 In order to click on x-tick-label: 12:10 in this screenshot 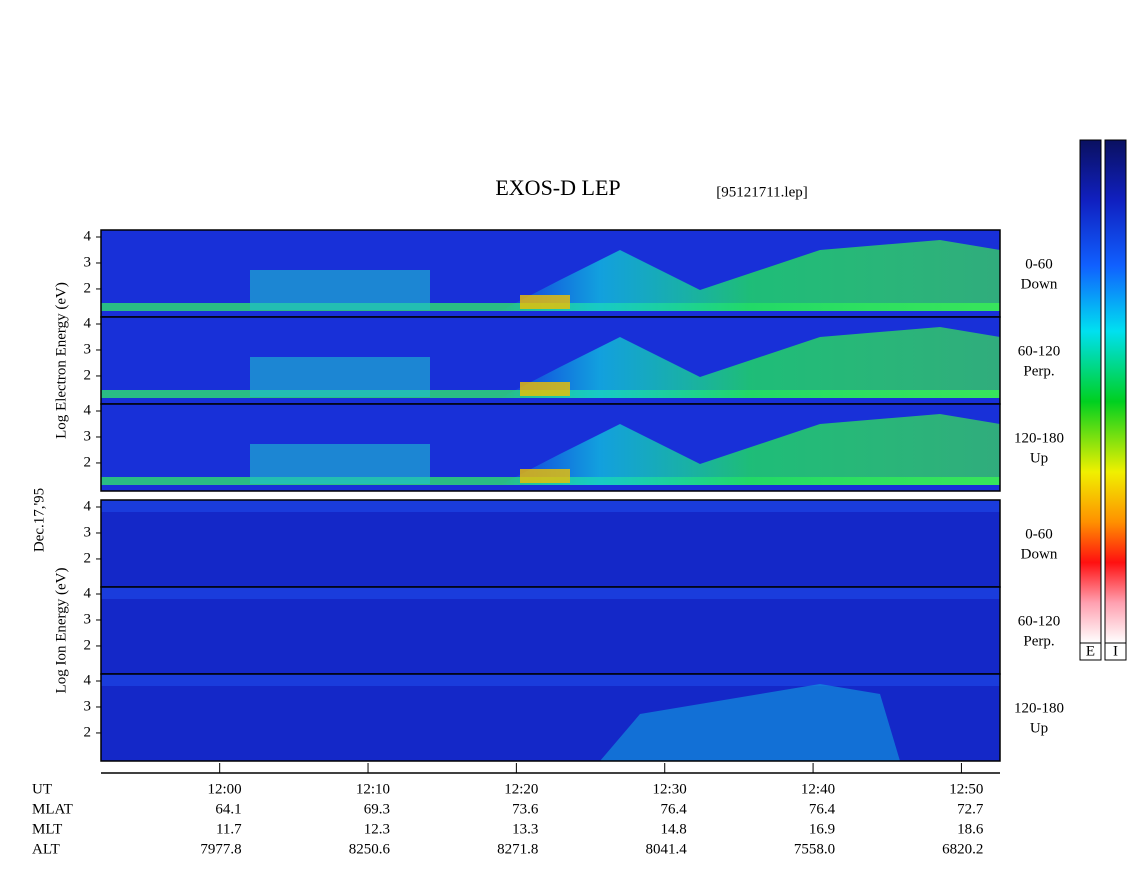, I will do `click(373, 789)`.